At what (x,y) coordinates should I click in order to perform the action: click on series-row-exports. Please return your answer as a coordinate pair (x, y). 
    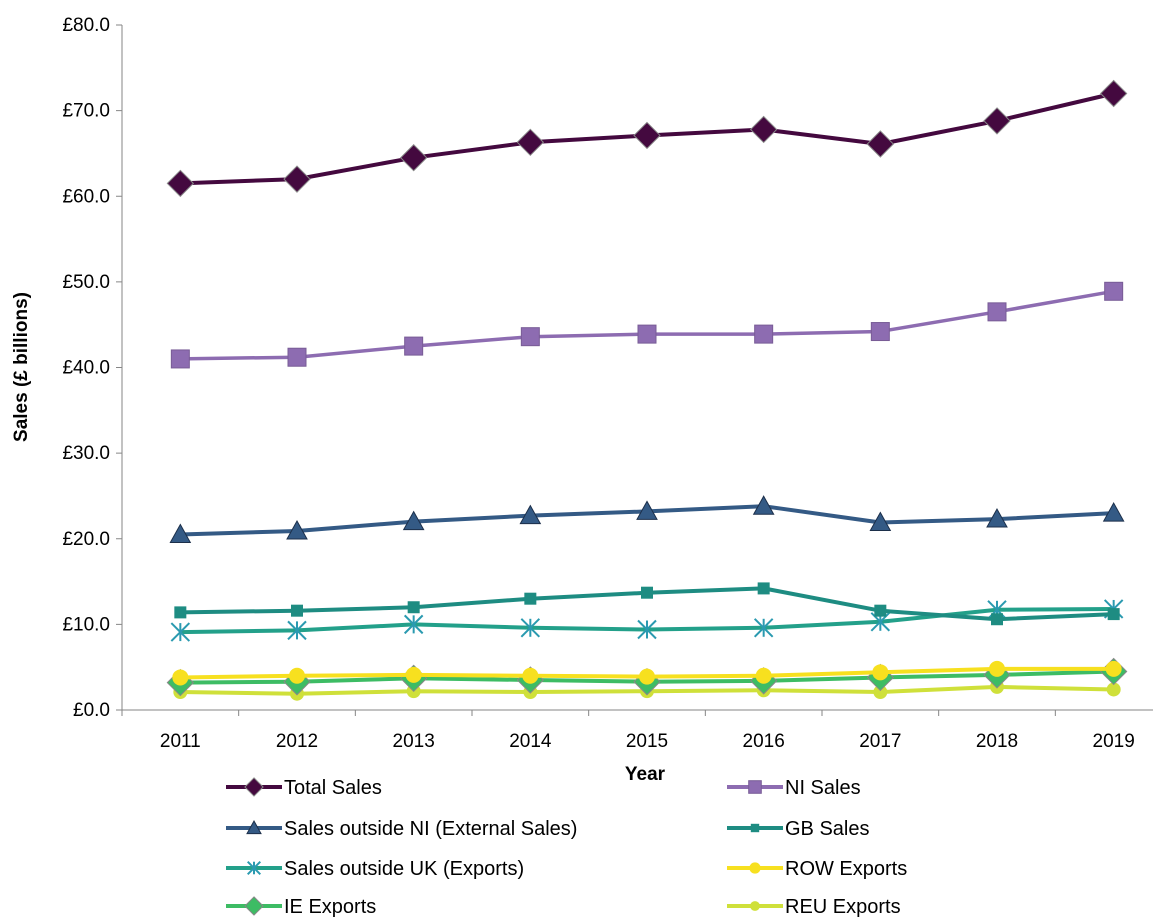
    Looking at the image, I should click on (647, 673).